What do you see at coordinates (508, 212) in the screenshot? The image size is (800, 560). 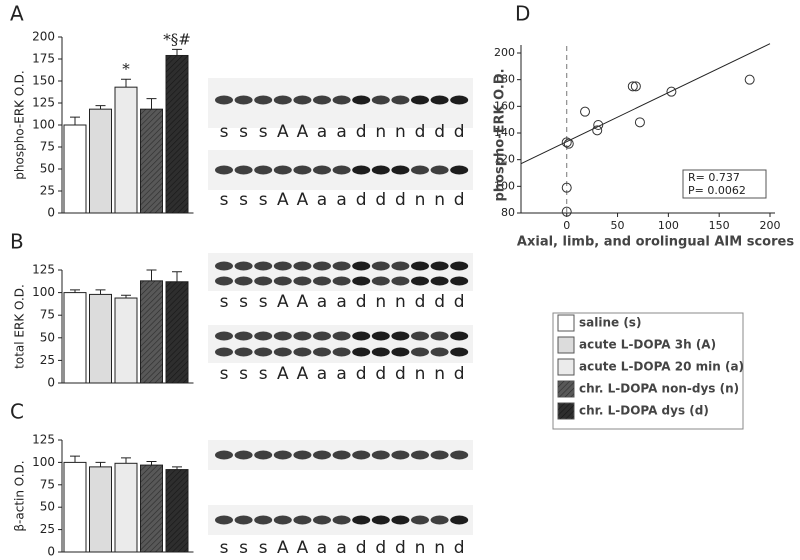 I see `y-tick-label: 80` at bounding box center [508, 212].